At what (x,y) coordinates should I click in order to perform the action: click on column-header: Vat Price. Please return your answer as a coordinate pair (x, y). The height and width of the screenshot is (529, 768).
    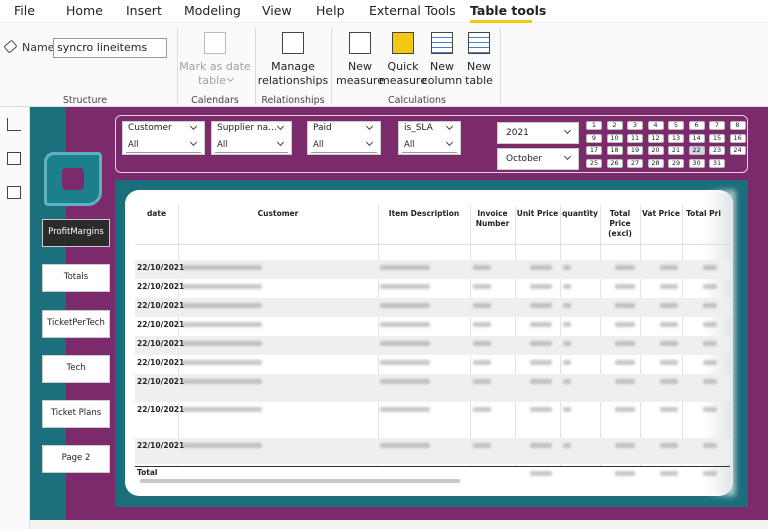
    Looking at the image, I should click on (661, 213).